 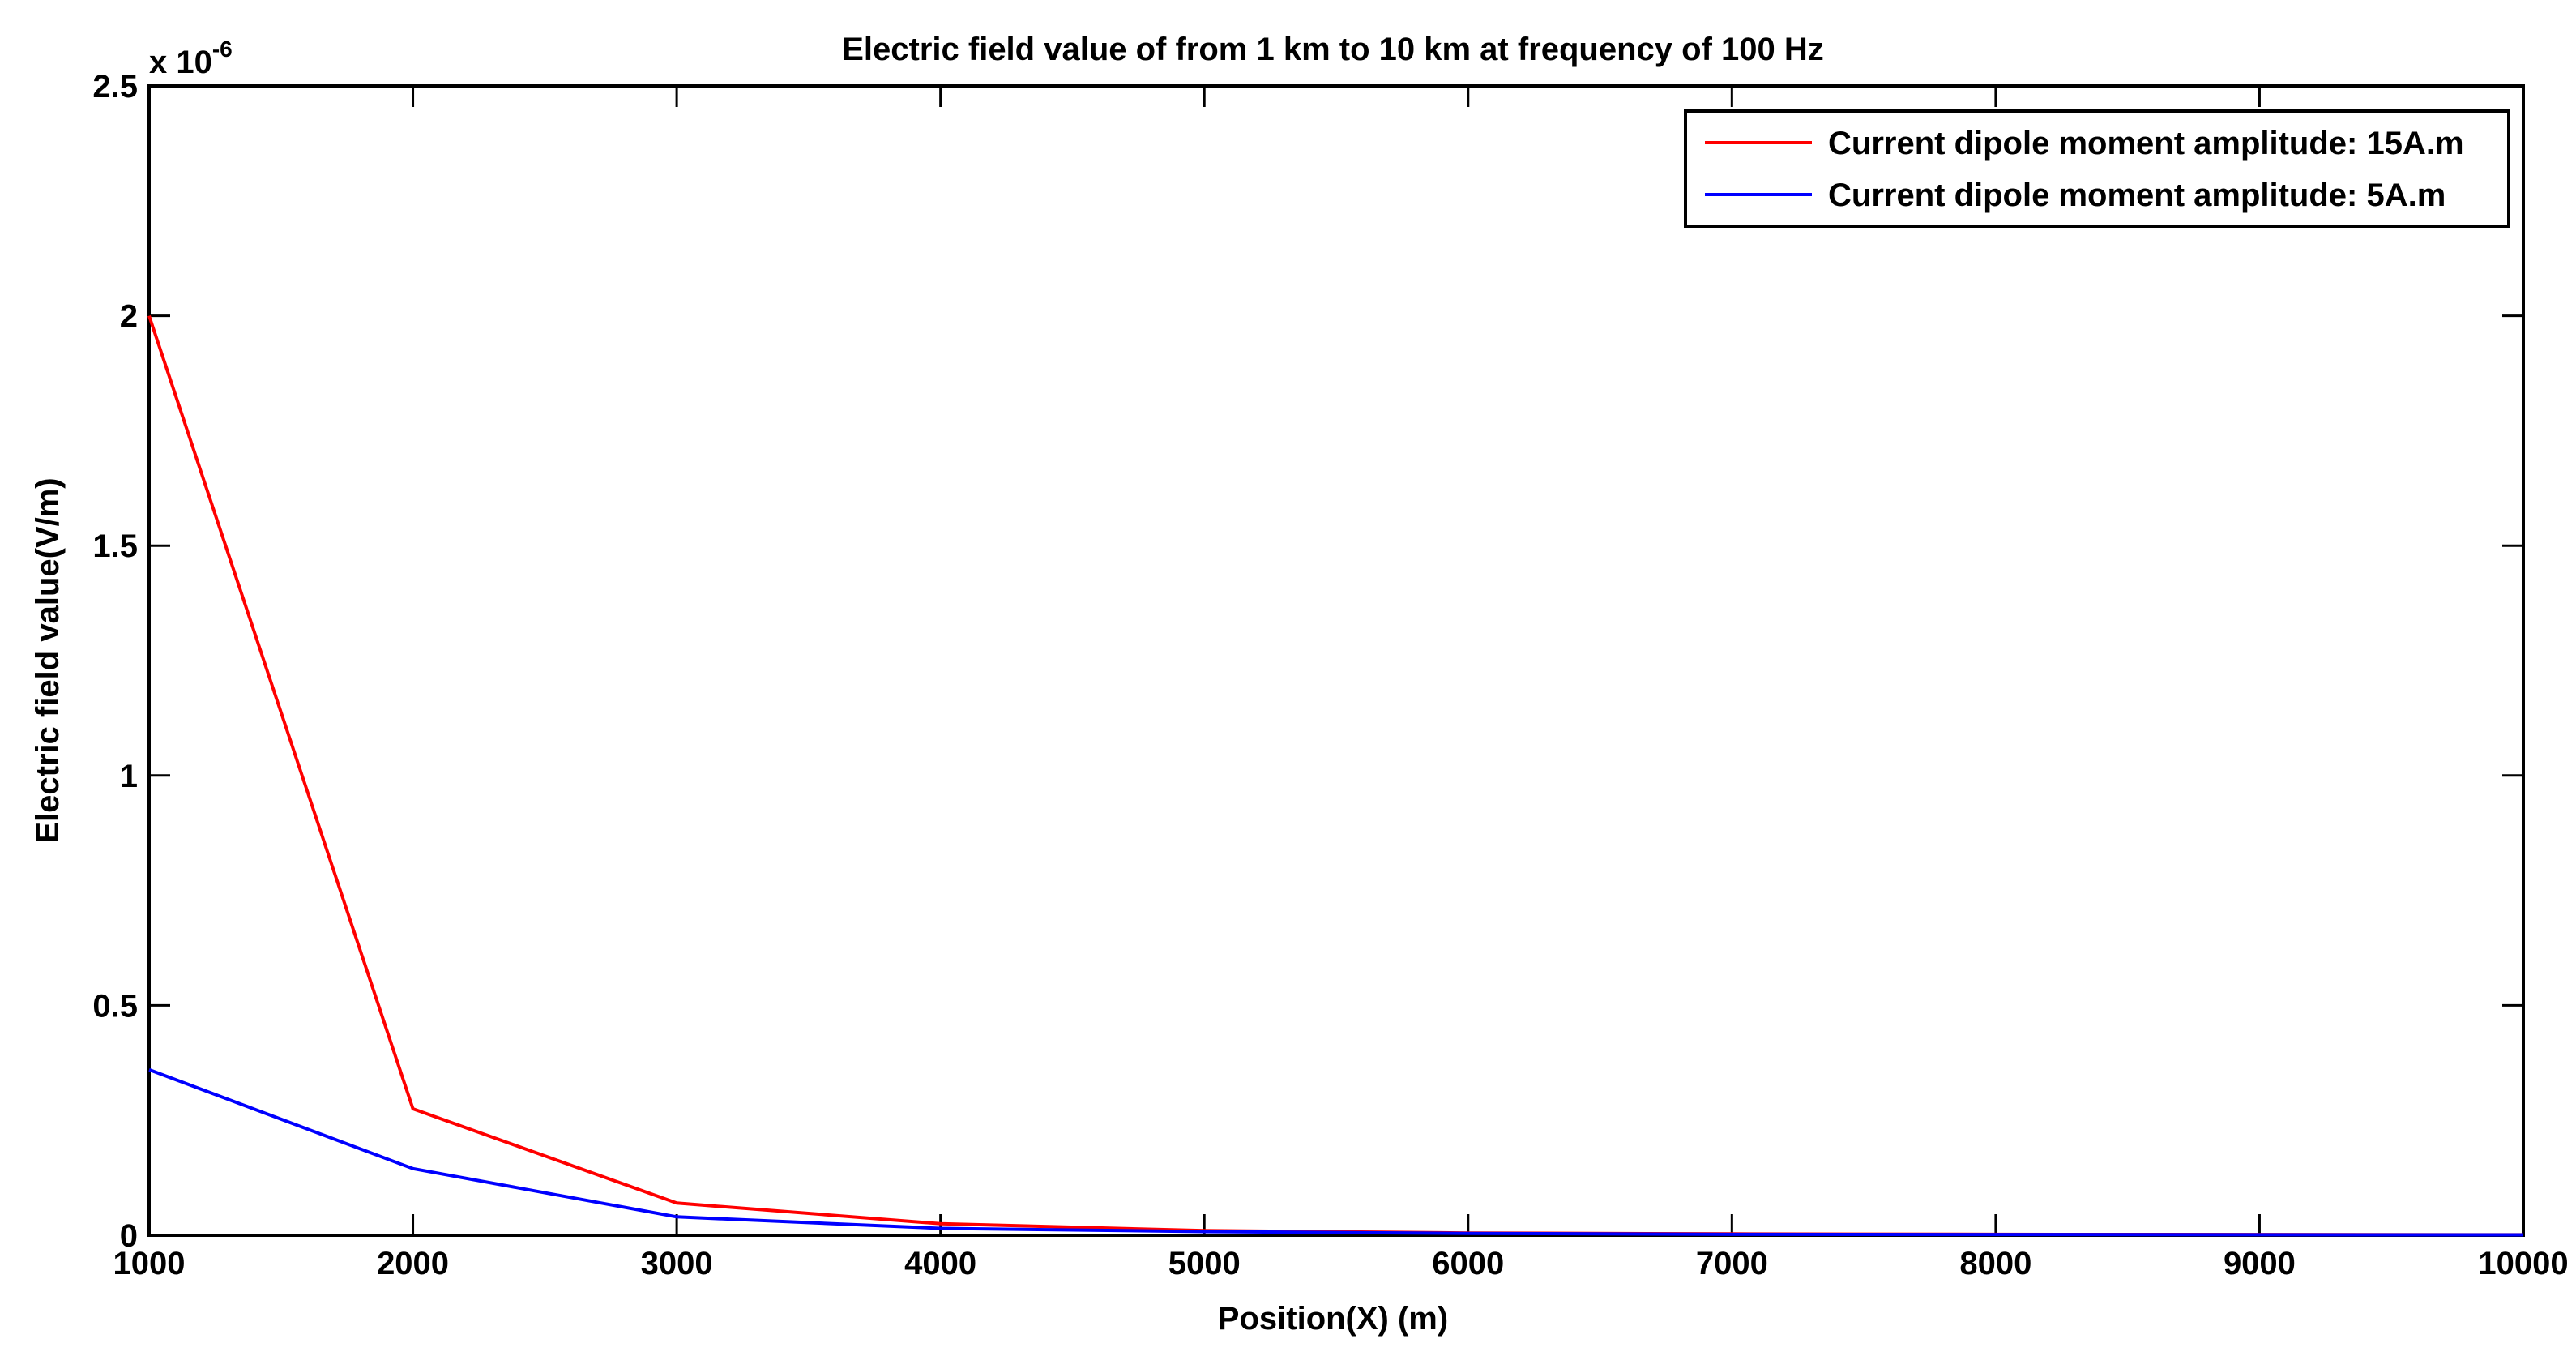 I want to click on y-axis-label: Electric field value(V/m), so click(x=48, y=660).